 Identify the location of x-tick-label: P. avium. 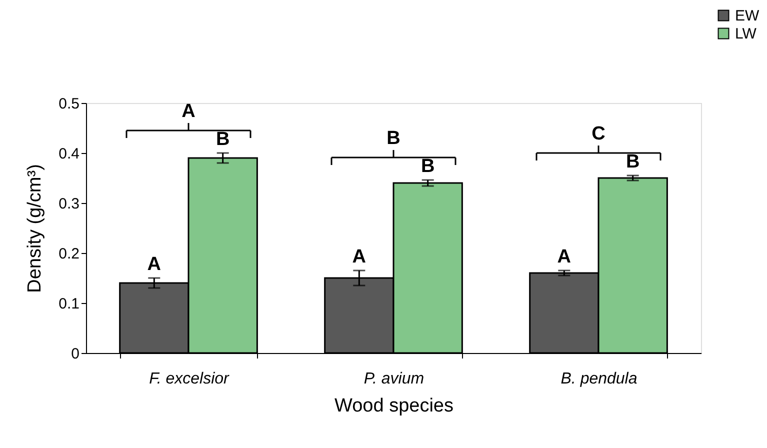
(394, 379).